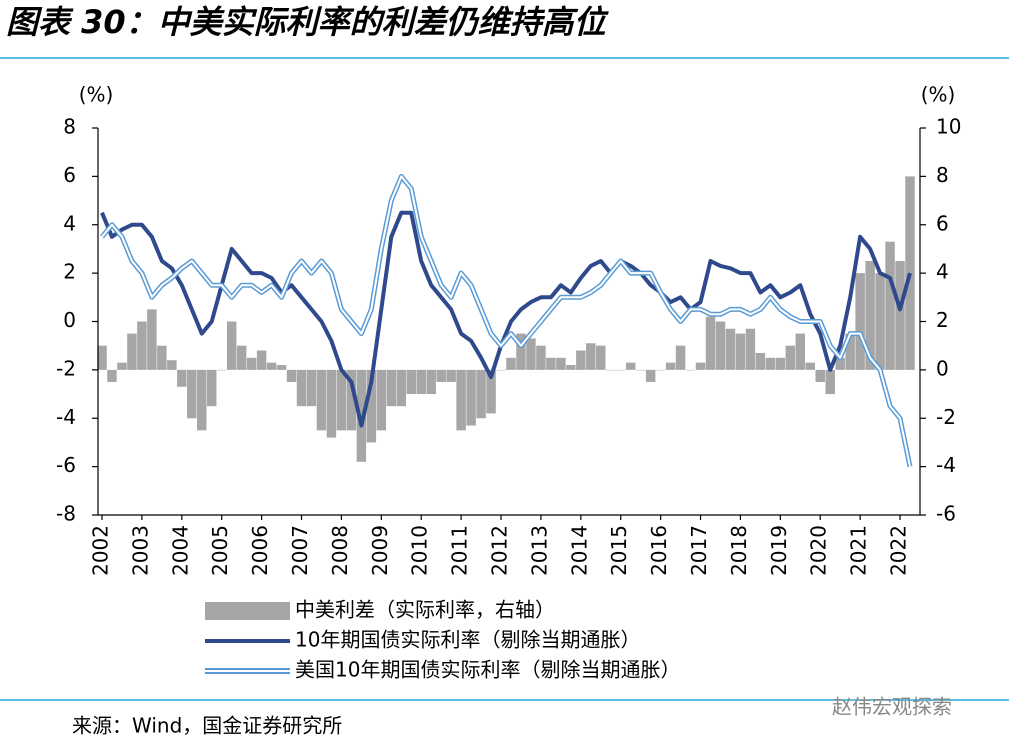  I want to click on legend-label: 中美利差（实际利率，右轴）, so click(425, 610).